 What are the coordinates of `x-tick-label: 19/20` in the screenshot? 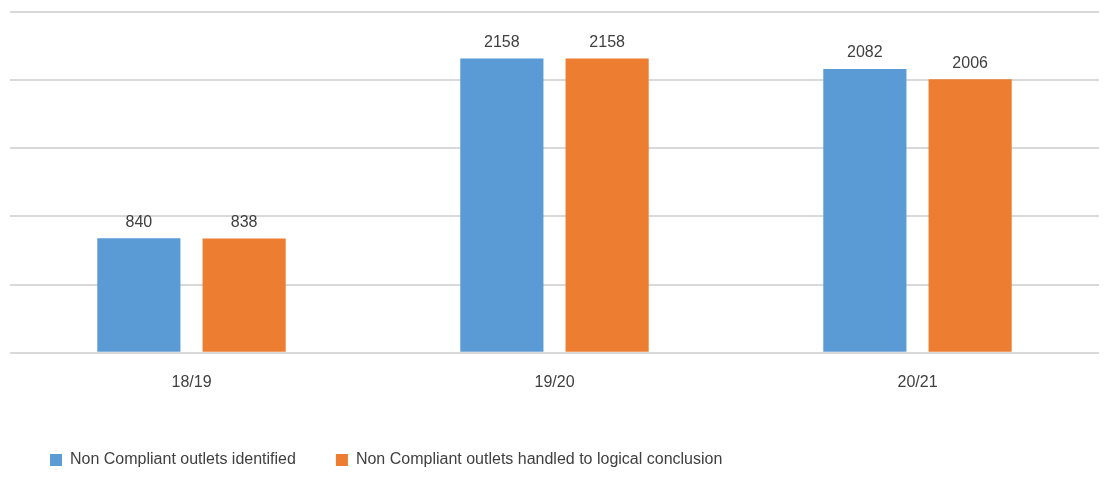 It's located at (554, 381).